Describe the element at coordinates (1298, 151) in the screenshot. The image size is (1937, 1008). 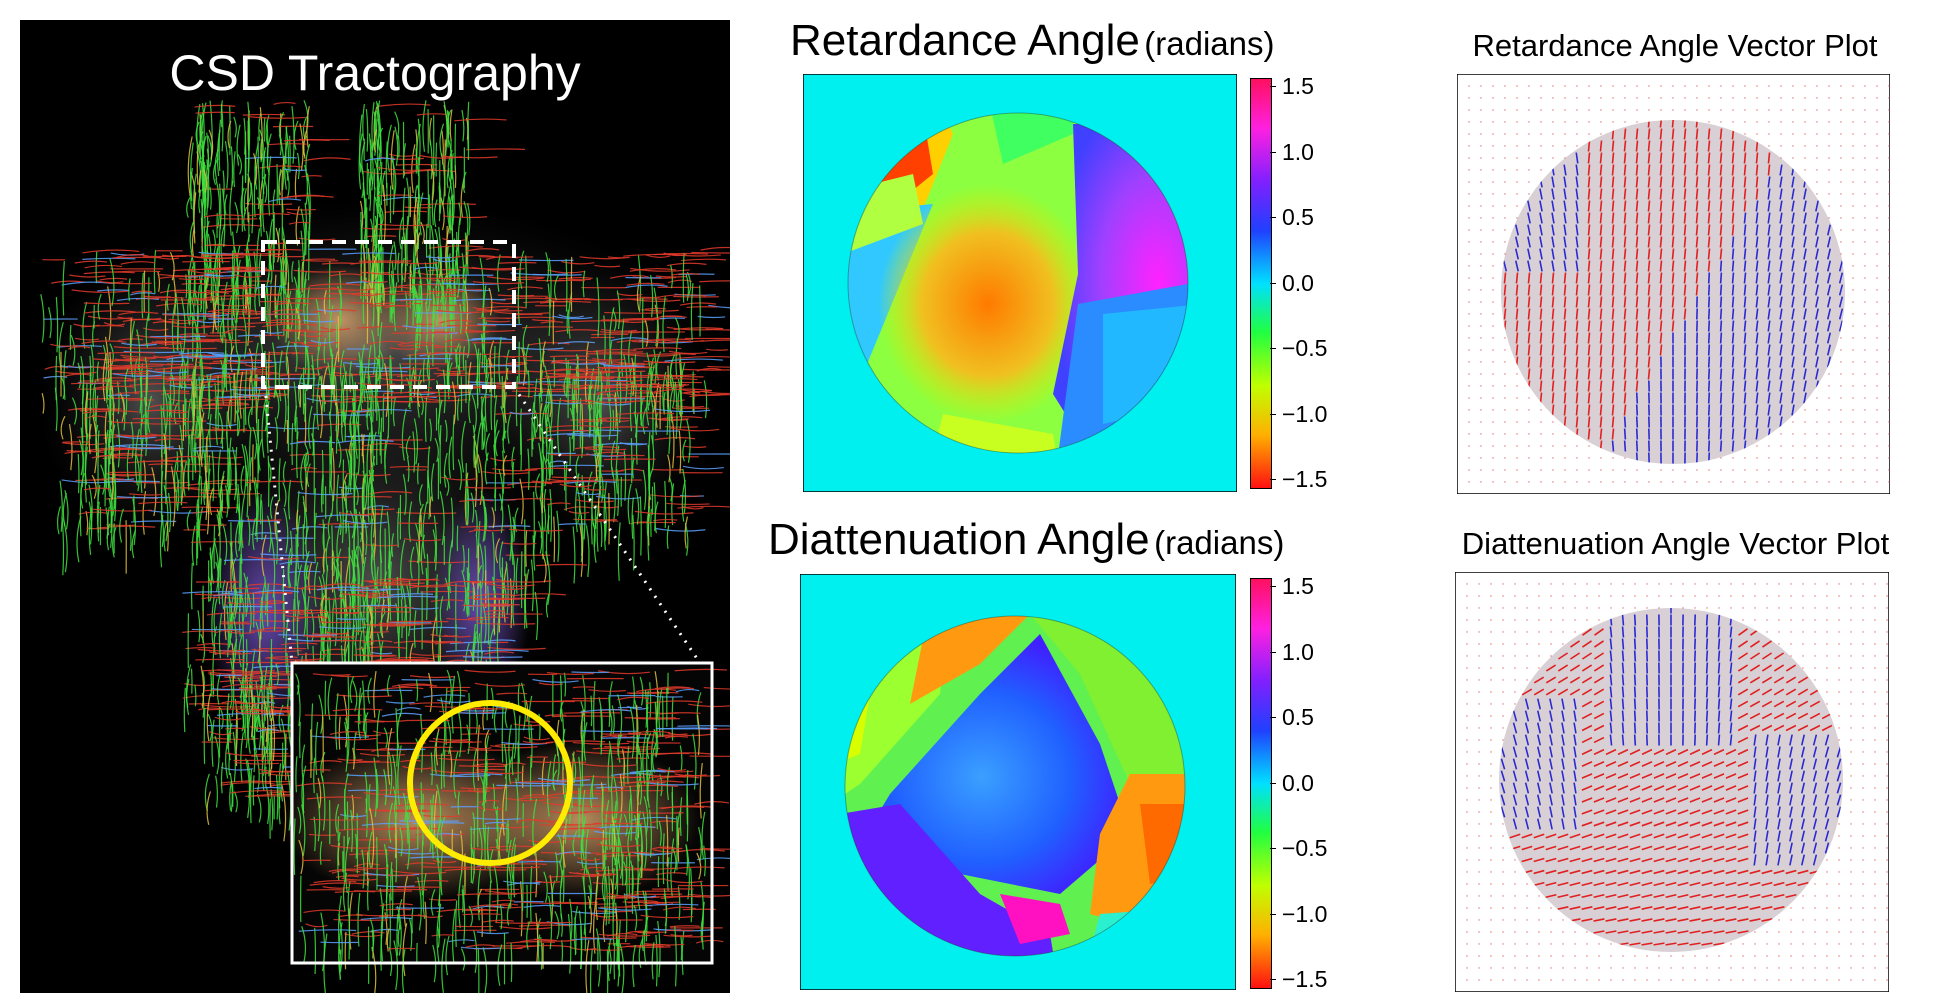
I see `colorbar-tick-label: 1.0` at that location.